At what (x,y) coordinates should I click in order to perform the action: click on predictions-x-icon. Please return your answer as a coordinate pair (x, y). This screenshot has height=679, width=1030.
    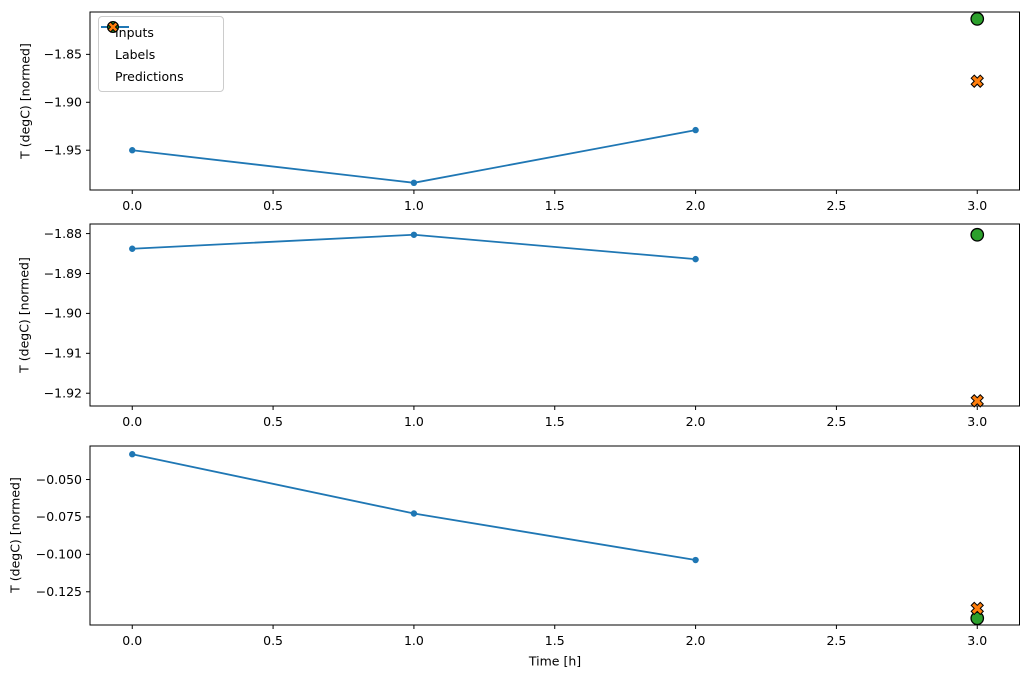
    Looking at the image, I should click on (113, 27).